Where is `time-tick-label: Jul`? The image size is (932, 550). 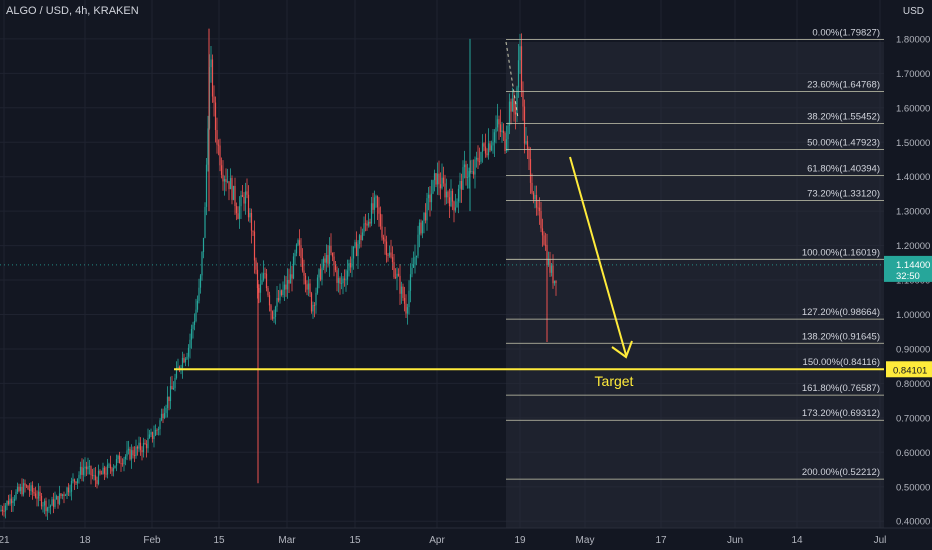
time-tick-label: Jul is located at coordinates (880, 540).